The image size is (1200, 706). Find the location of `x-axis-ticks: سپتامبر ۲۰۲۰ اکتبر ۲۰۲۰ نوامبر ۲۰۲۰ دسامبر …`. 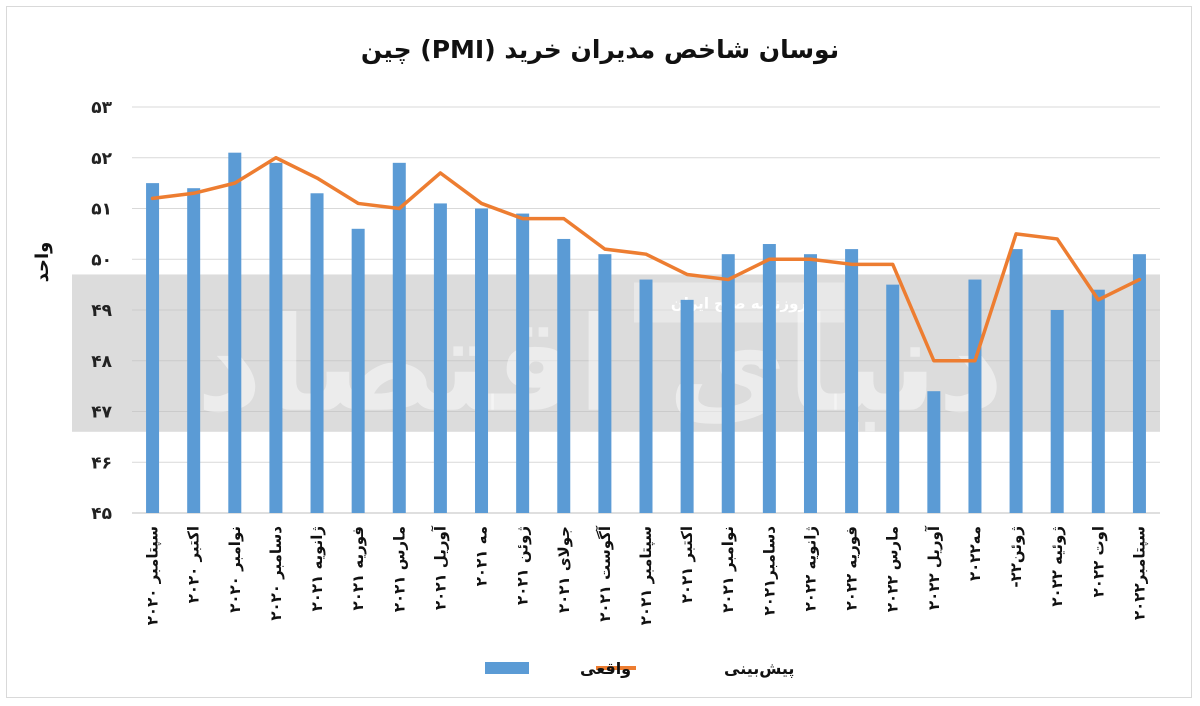

x-axis-ticks: سپتامبر ۲۰۲۰ اکتبر ۲۰۲۰ نوامبر ۲۰۲۰ دسامبر … is located at coordinates (647, 575).